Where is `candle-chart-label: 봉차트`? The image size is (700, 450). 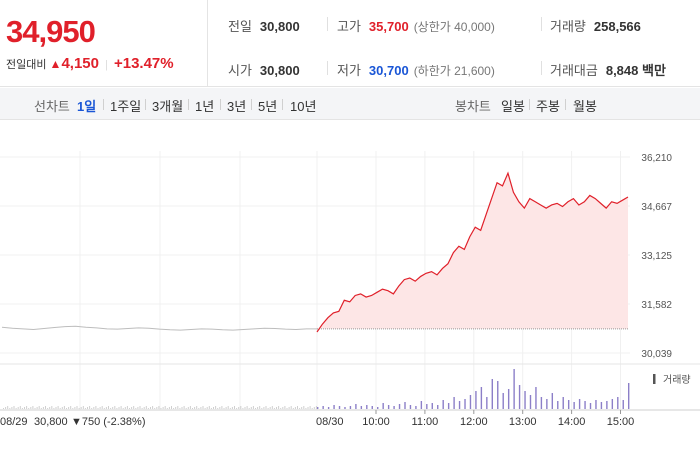
candle-chart-label: 봉차트 is located at coordinates (473, 106).